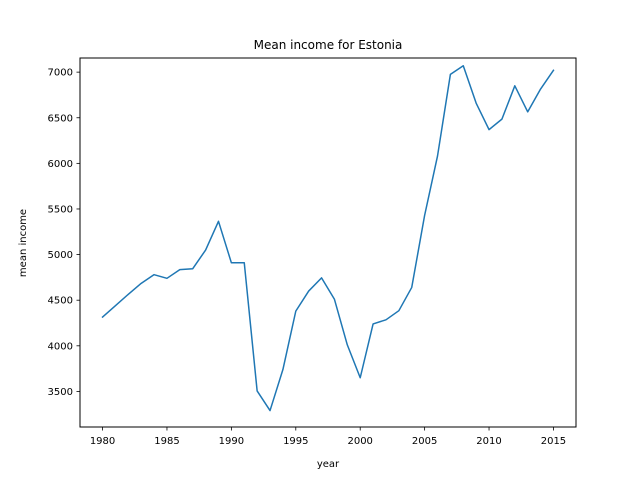  Describe the element at coordinates (166, 441) in the screenshot. I see `x-tick-label-1985: 1985` at that location.